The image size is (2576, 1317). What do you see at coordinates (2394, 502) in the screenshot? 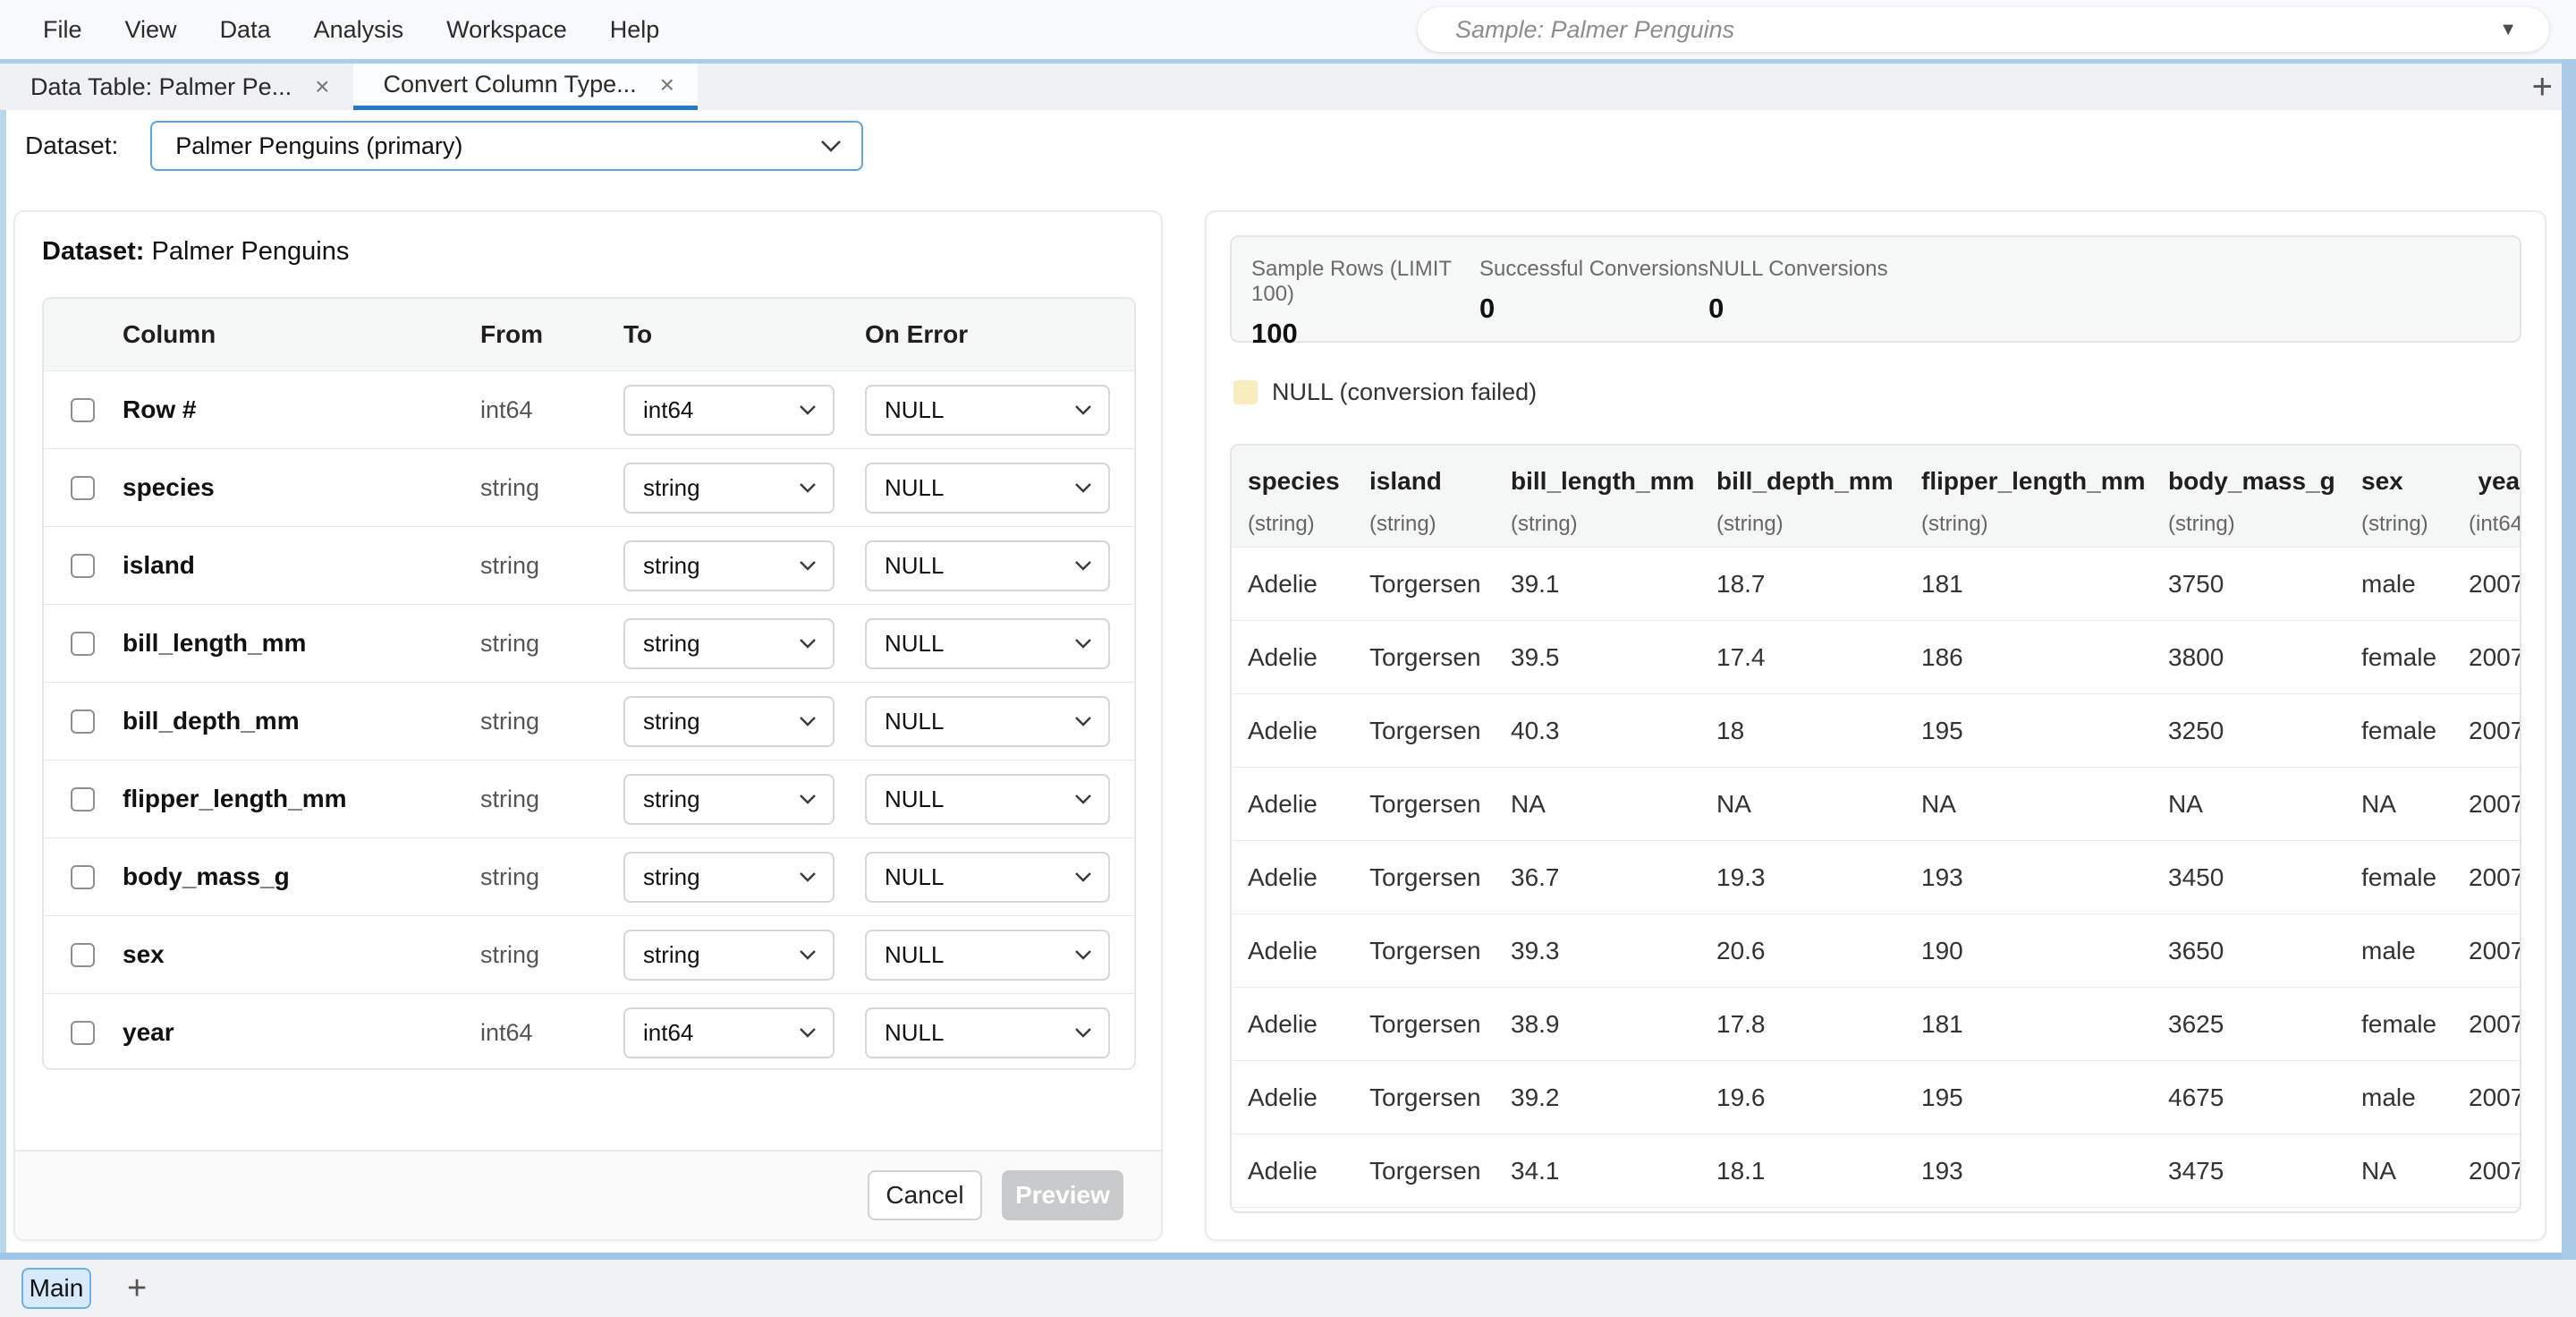
I see `preview-column-header: sex (string)` at bounding box center [2394, 502].